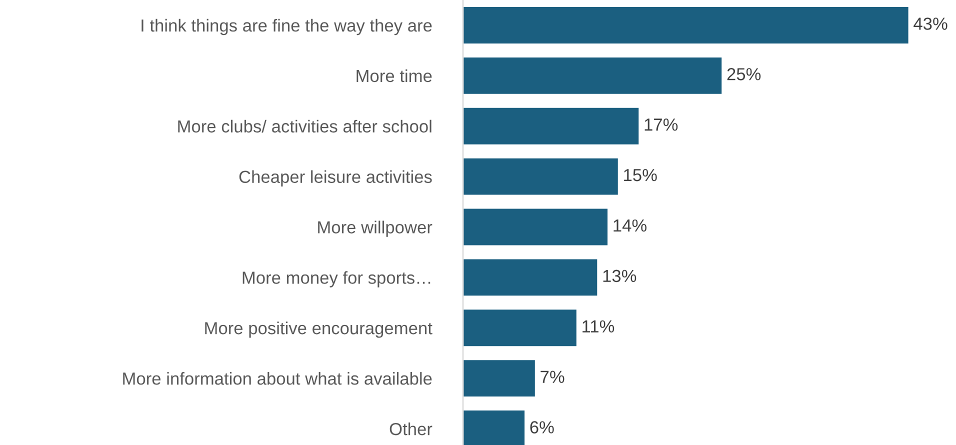 The height and width of the screenshot is (445, 956). I want to click on data-label: 43%, so click(931, 24).